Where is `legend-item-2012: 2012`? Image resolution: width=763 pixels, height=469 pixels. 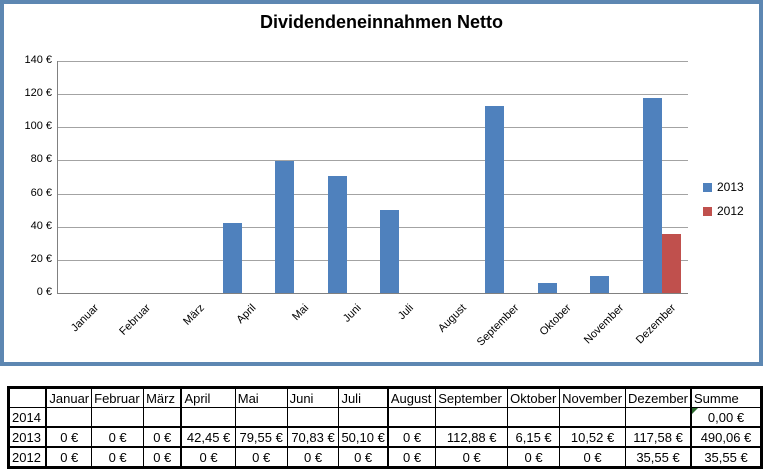 legend-item-2012: 2012 is located at coordinates (723, 211).